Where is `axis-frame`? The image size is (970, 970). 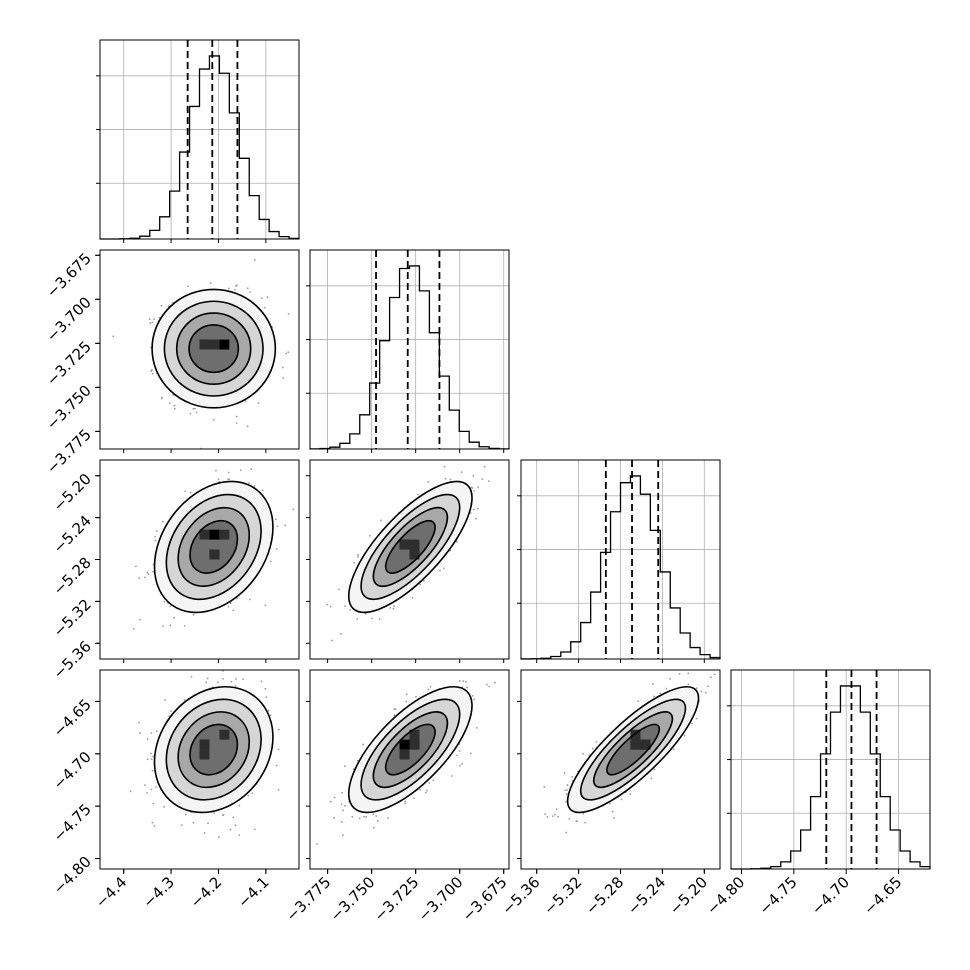
axis-frame is located at coordinates (409, 769).